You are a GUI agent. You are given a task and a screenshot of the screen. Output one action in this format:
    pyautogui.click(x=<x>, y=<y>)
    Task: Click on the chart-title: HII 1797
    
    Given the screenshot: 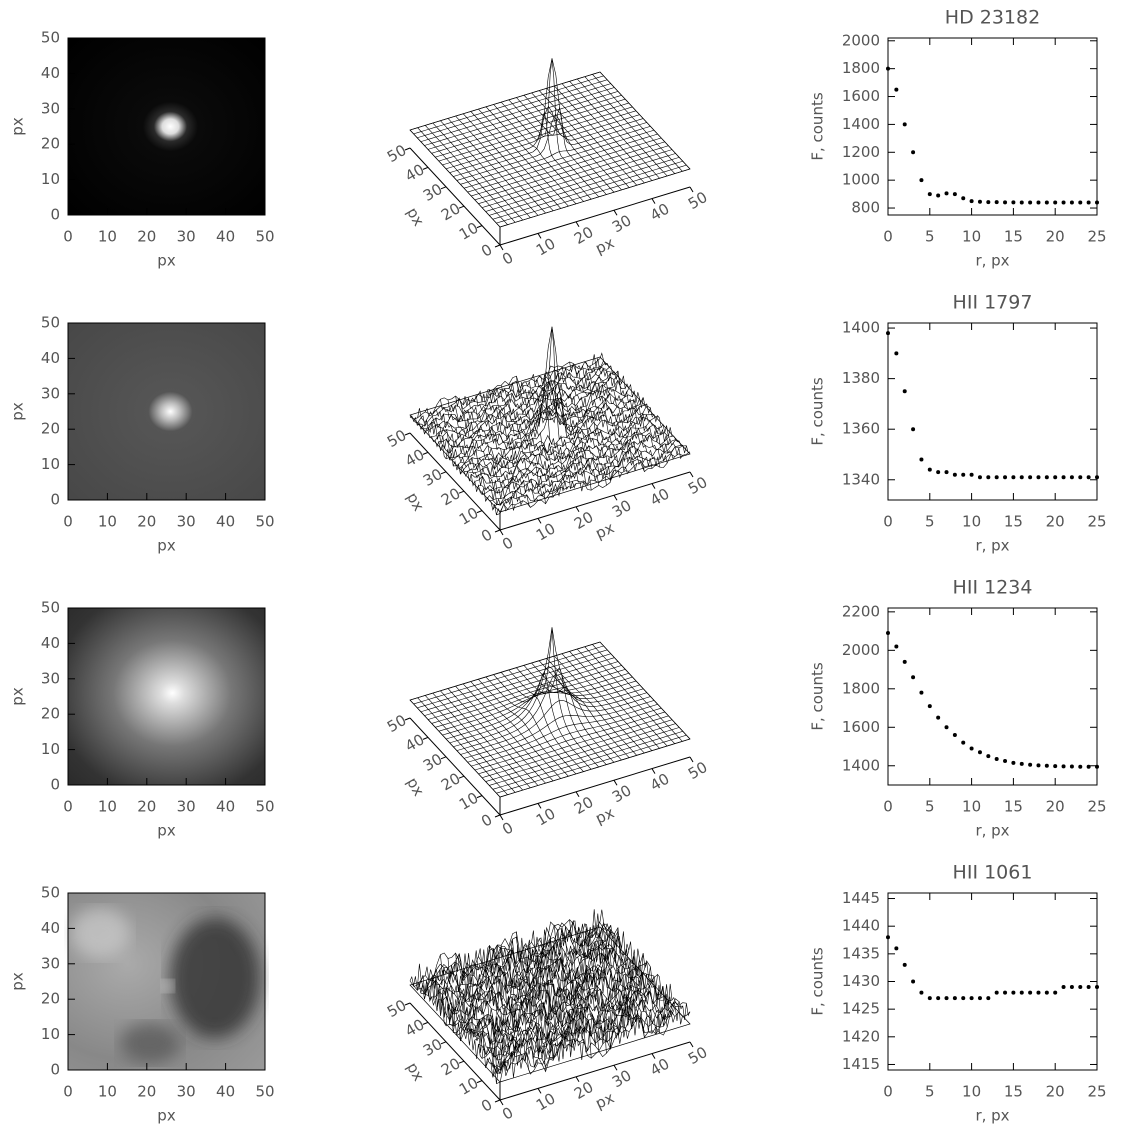 What is the action you would take?
    pyautogui.click(x=993, y=303)
    